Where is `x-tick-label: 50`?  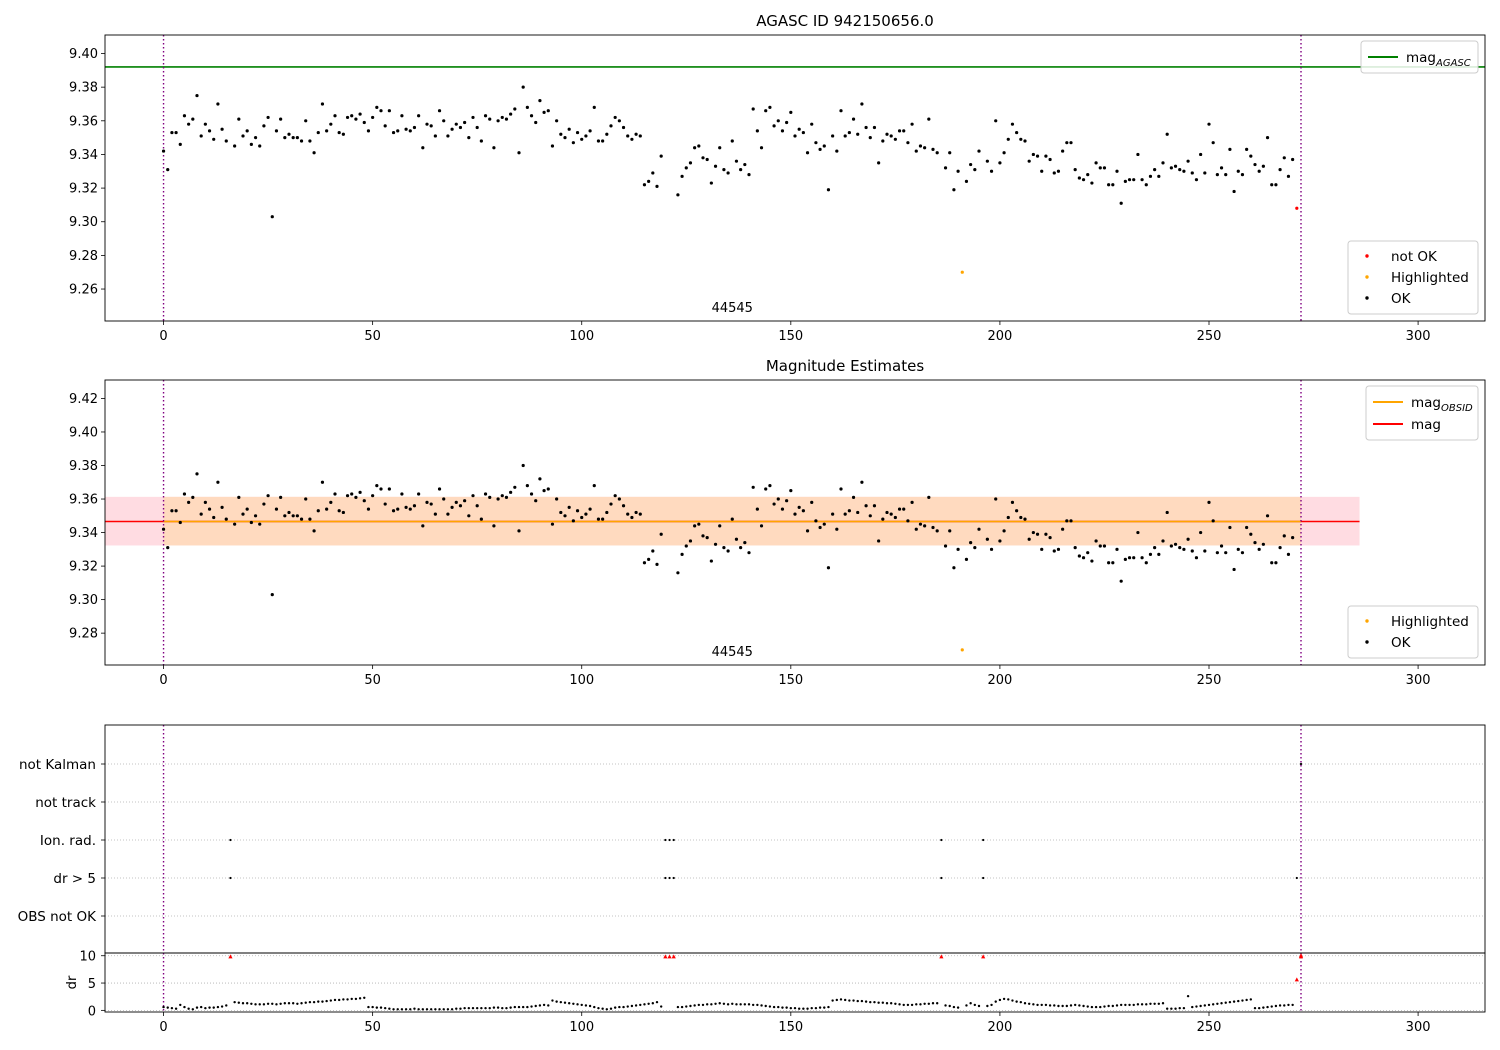 x-tick-label: 50 is located at coordinates (372, 1027).